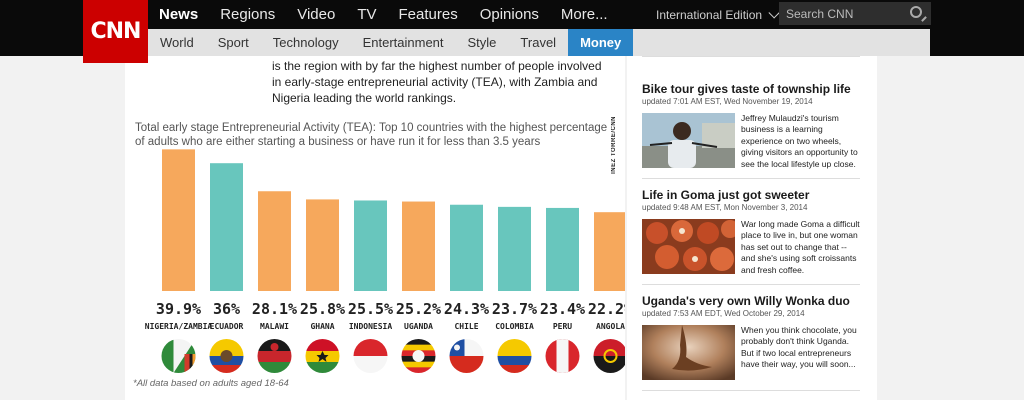  What do you see at coordinates (509, 14) in the screenshot?
I see `nav-item-opinions: Opinions` at bounding box center [509, 14].